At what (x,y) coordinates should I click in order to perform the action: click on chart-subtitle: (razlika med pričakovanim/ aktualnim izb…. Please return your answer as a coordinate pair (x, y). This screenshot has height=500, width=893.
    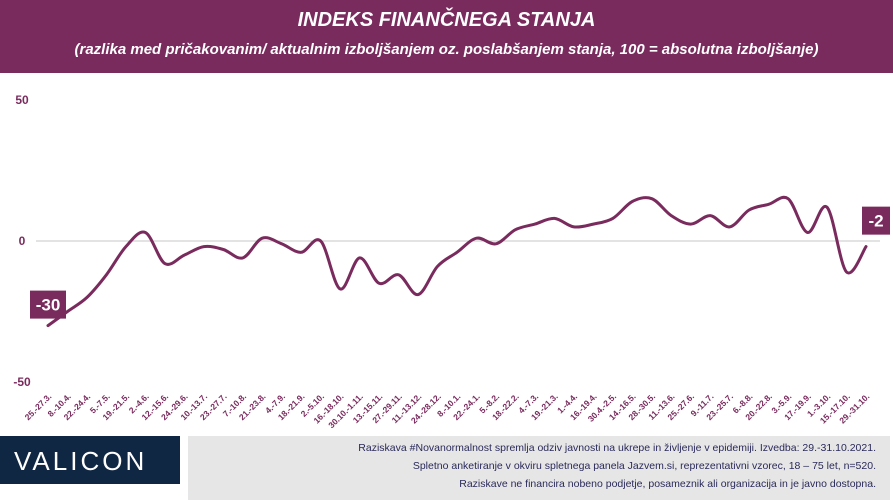
    Looking at the image, I should click on (446, 49).